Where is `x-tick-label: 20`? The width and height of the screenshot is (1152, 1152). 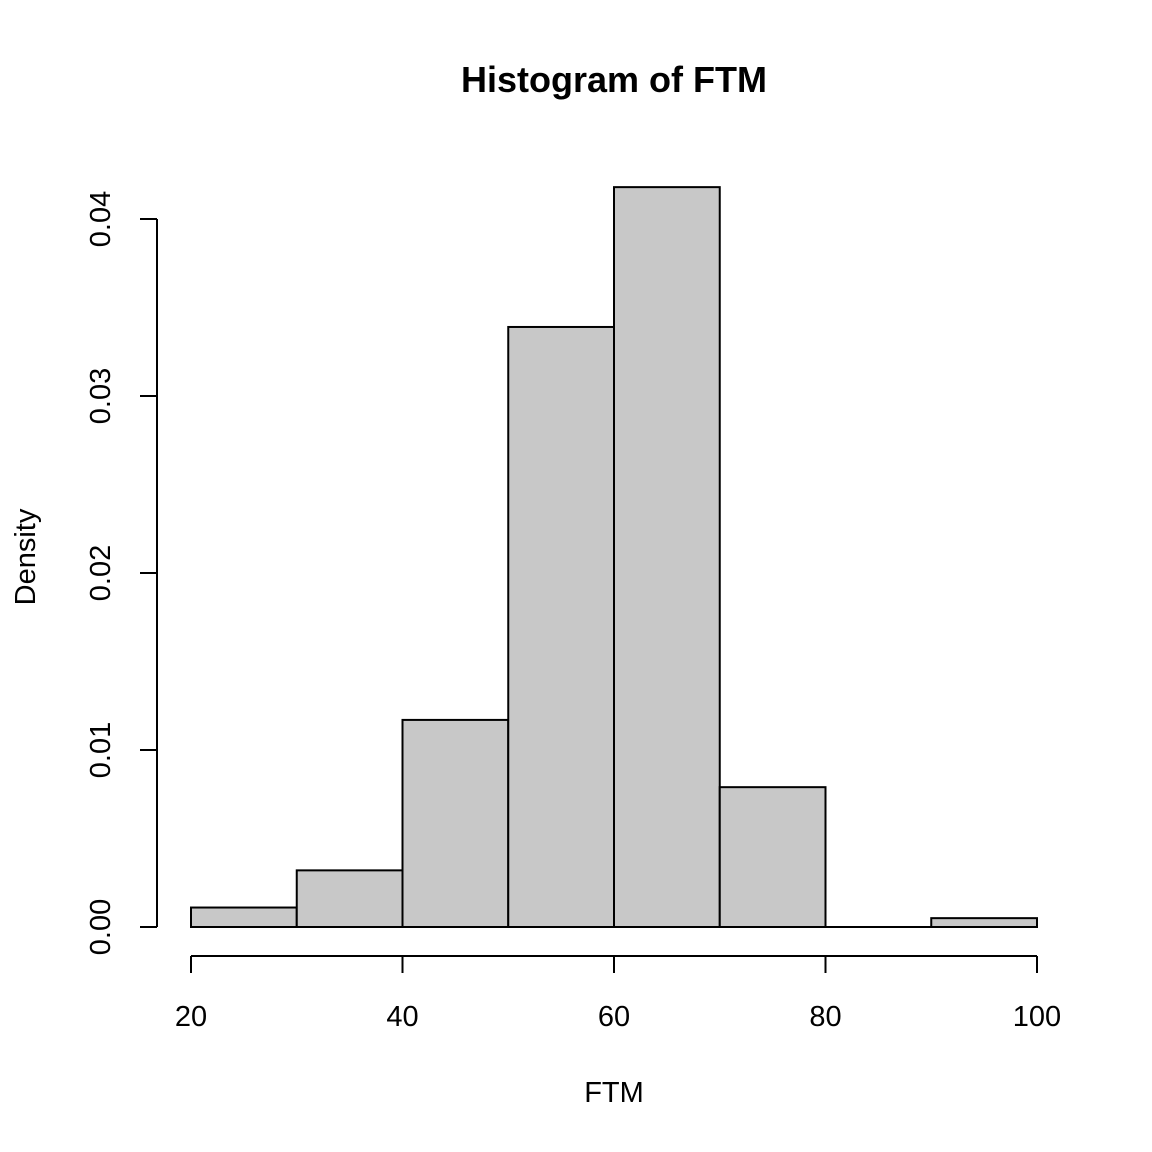 x-tick-label: 20 is located at coordinates (191, 1017).